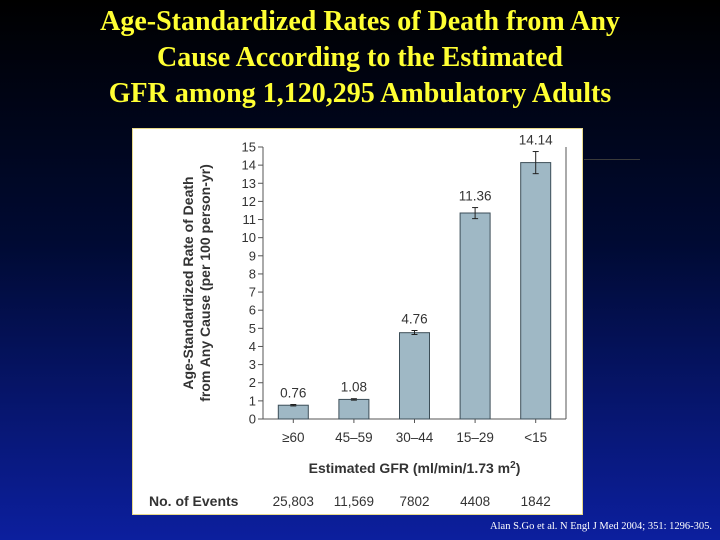 This screenshot has width=720, height=540. What do you see at coordinates (360, 93) in the screenshot?
I see `slide-title-line-3: GFR among 1,120,295 Ambulatory Adults` at bounding box center [360, 93].